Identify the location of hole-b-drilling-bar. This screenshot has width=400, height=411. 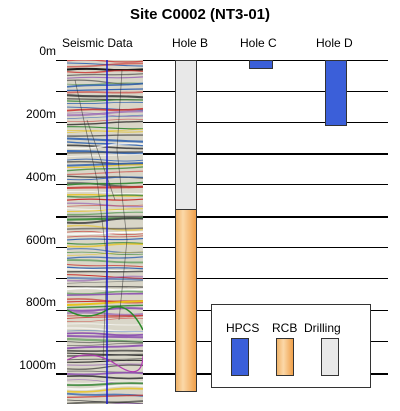
(186, 135).